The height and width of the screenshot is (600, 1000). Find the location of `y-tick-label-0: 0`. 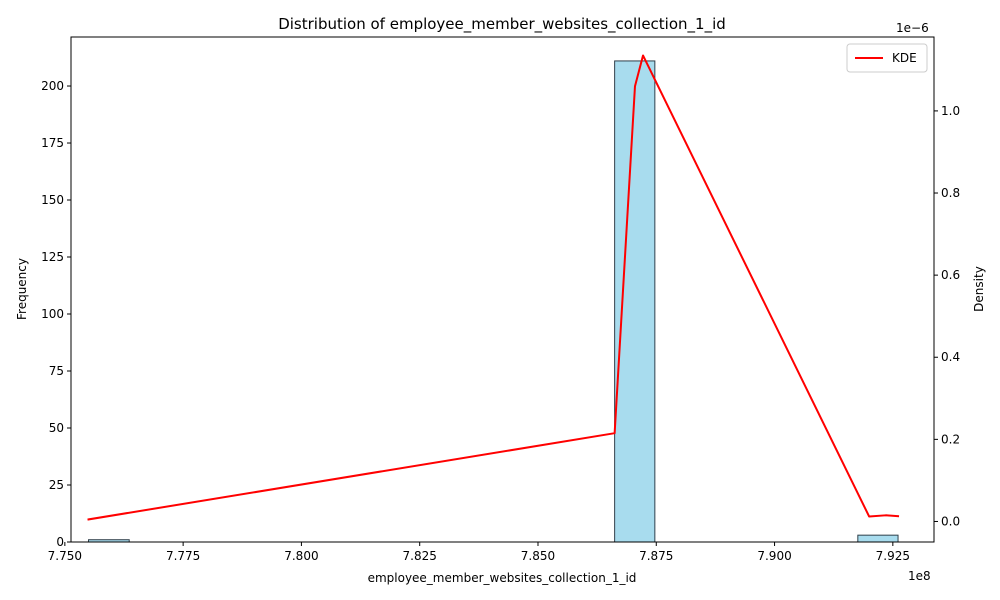

y-tick-label-0: 0 is located at coordinates (60, 542).